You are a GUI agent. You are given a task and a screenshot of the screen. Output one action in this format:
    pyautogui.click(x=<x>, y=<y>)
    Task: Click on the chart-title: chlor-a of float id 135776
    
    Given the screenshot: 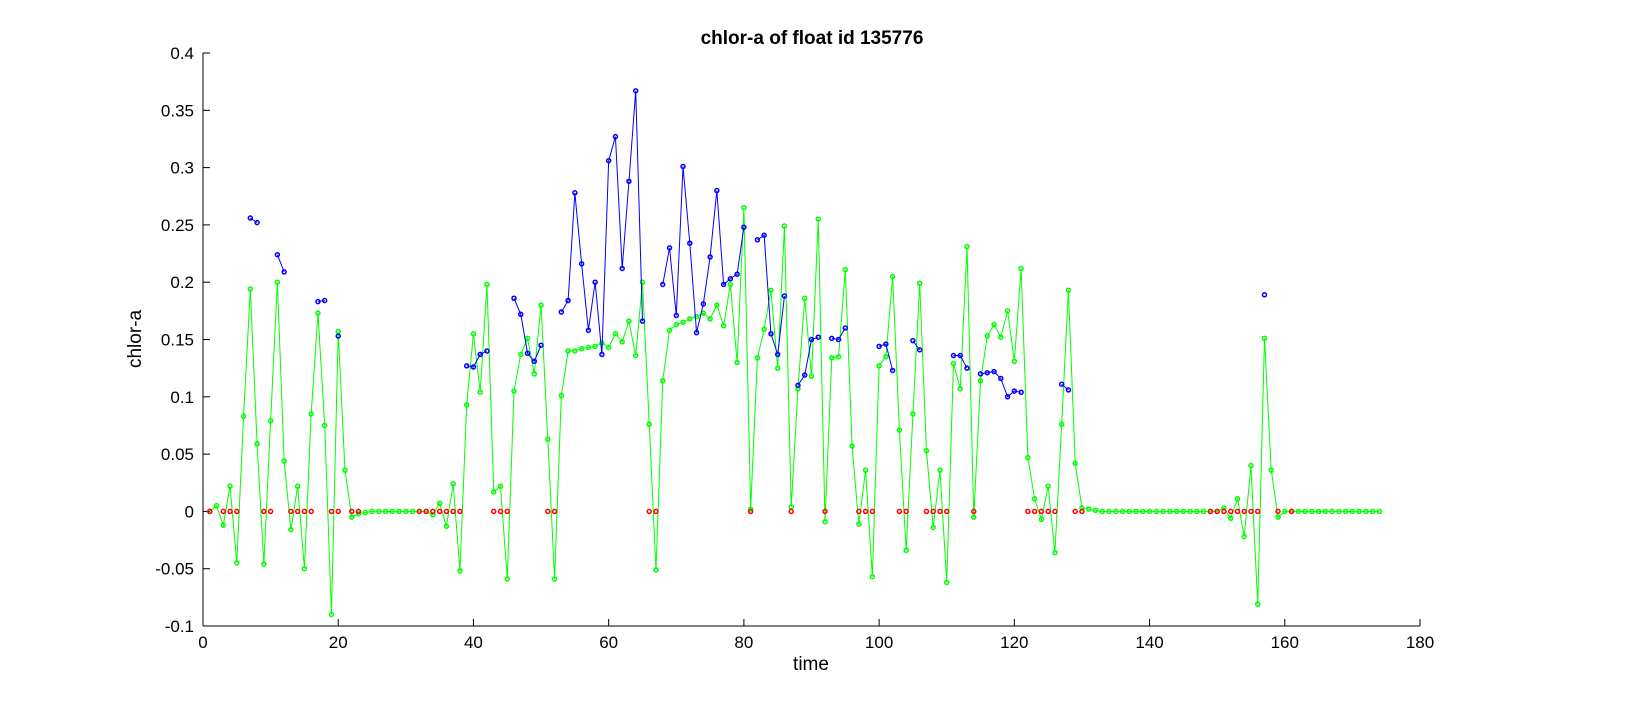 What is the action you would take?
    pyautogui.click(x=812, y=38)
    